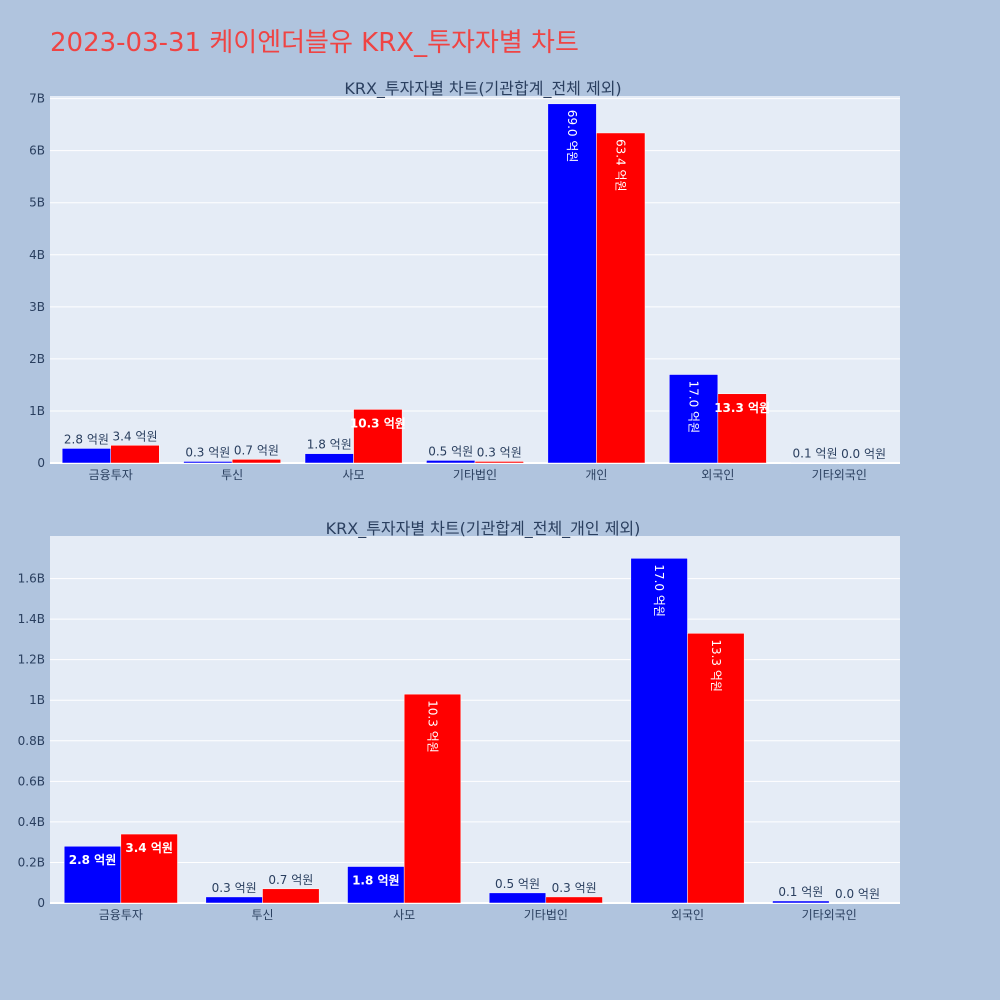  Describe the element at coordinates (31, 579) in the screenshot. I see `y-tick-label: 1.6B` at that location.